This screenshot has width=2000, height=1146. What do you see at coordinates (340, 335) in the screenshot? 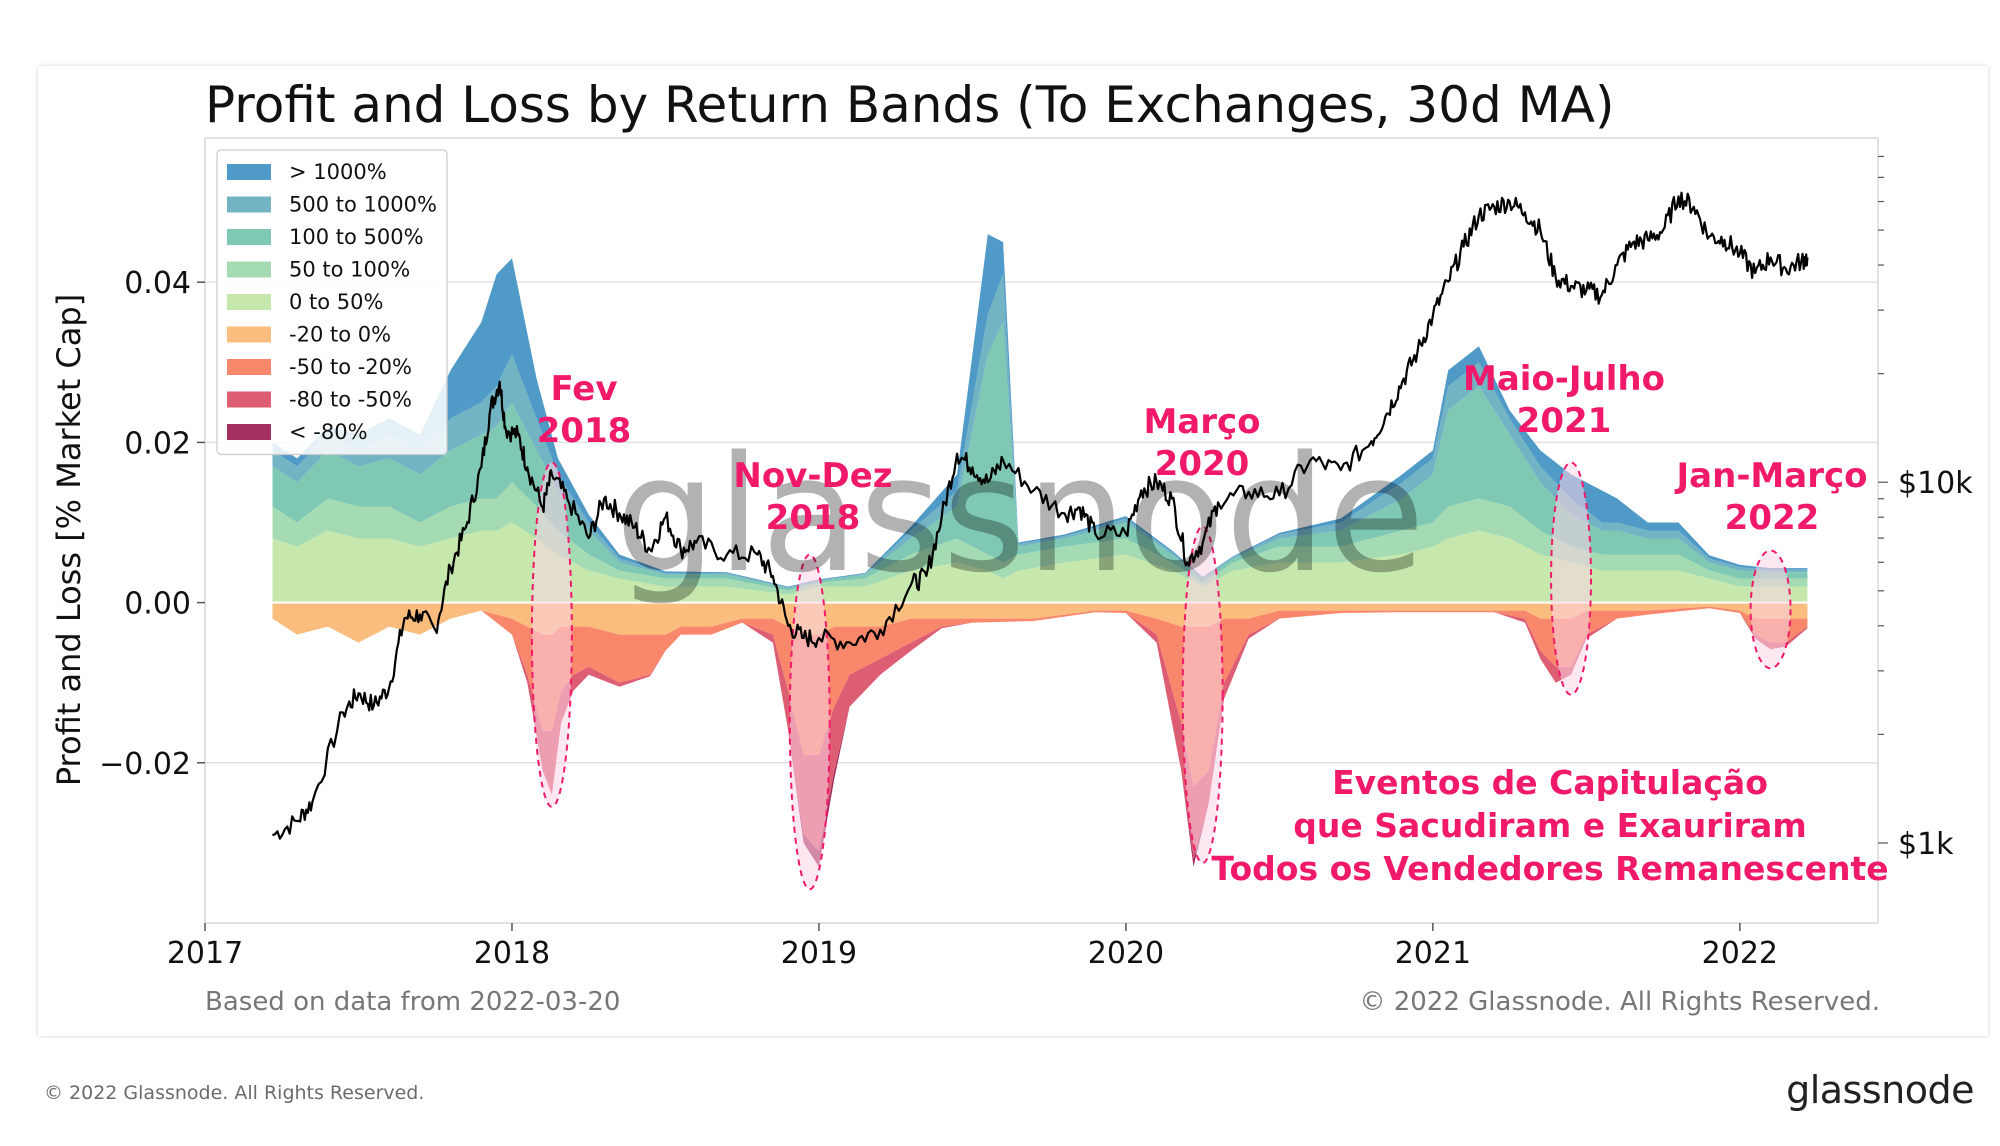
I see `legend-label: -20 to 0%` at bounding box center [340, 335].